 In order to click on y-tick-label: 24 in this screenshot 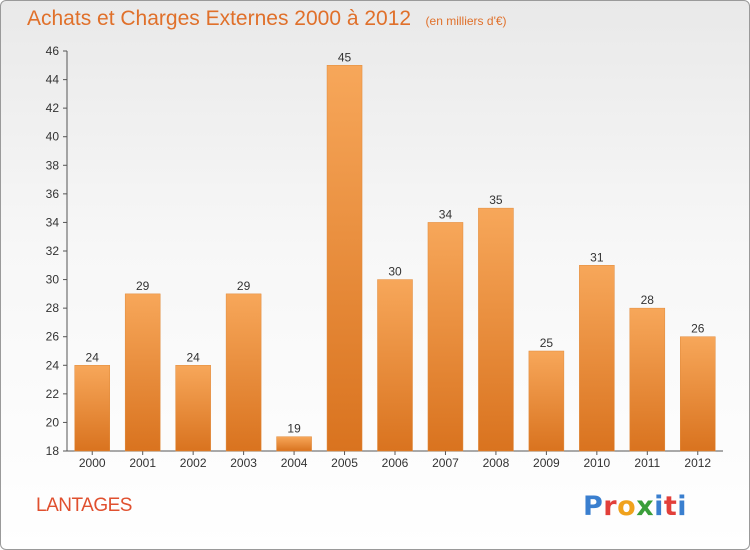, I will do `click(53, 365)`.